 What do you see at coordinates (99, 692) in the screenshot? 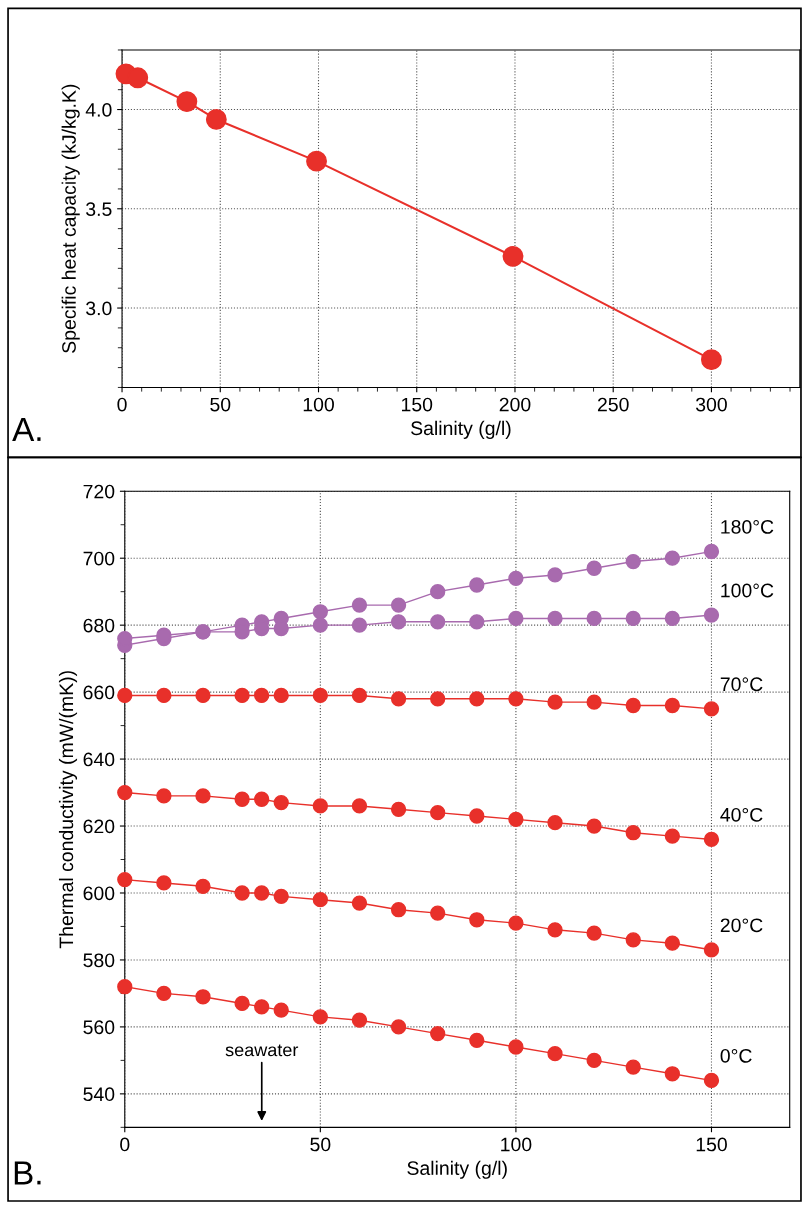
I see `y-tick-label: 660` at bounding box center [99, 692].